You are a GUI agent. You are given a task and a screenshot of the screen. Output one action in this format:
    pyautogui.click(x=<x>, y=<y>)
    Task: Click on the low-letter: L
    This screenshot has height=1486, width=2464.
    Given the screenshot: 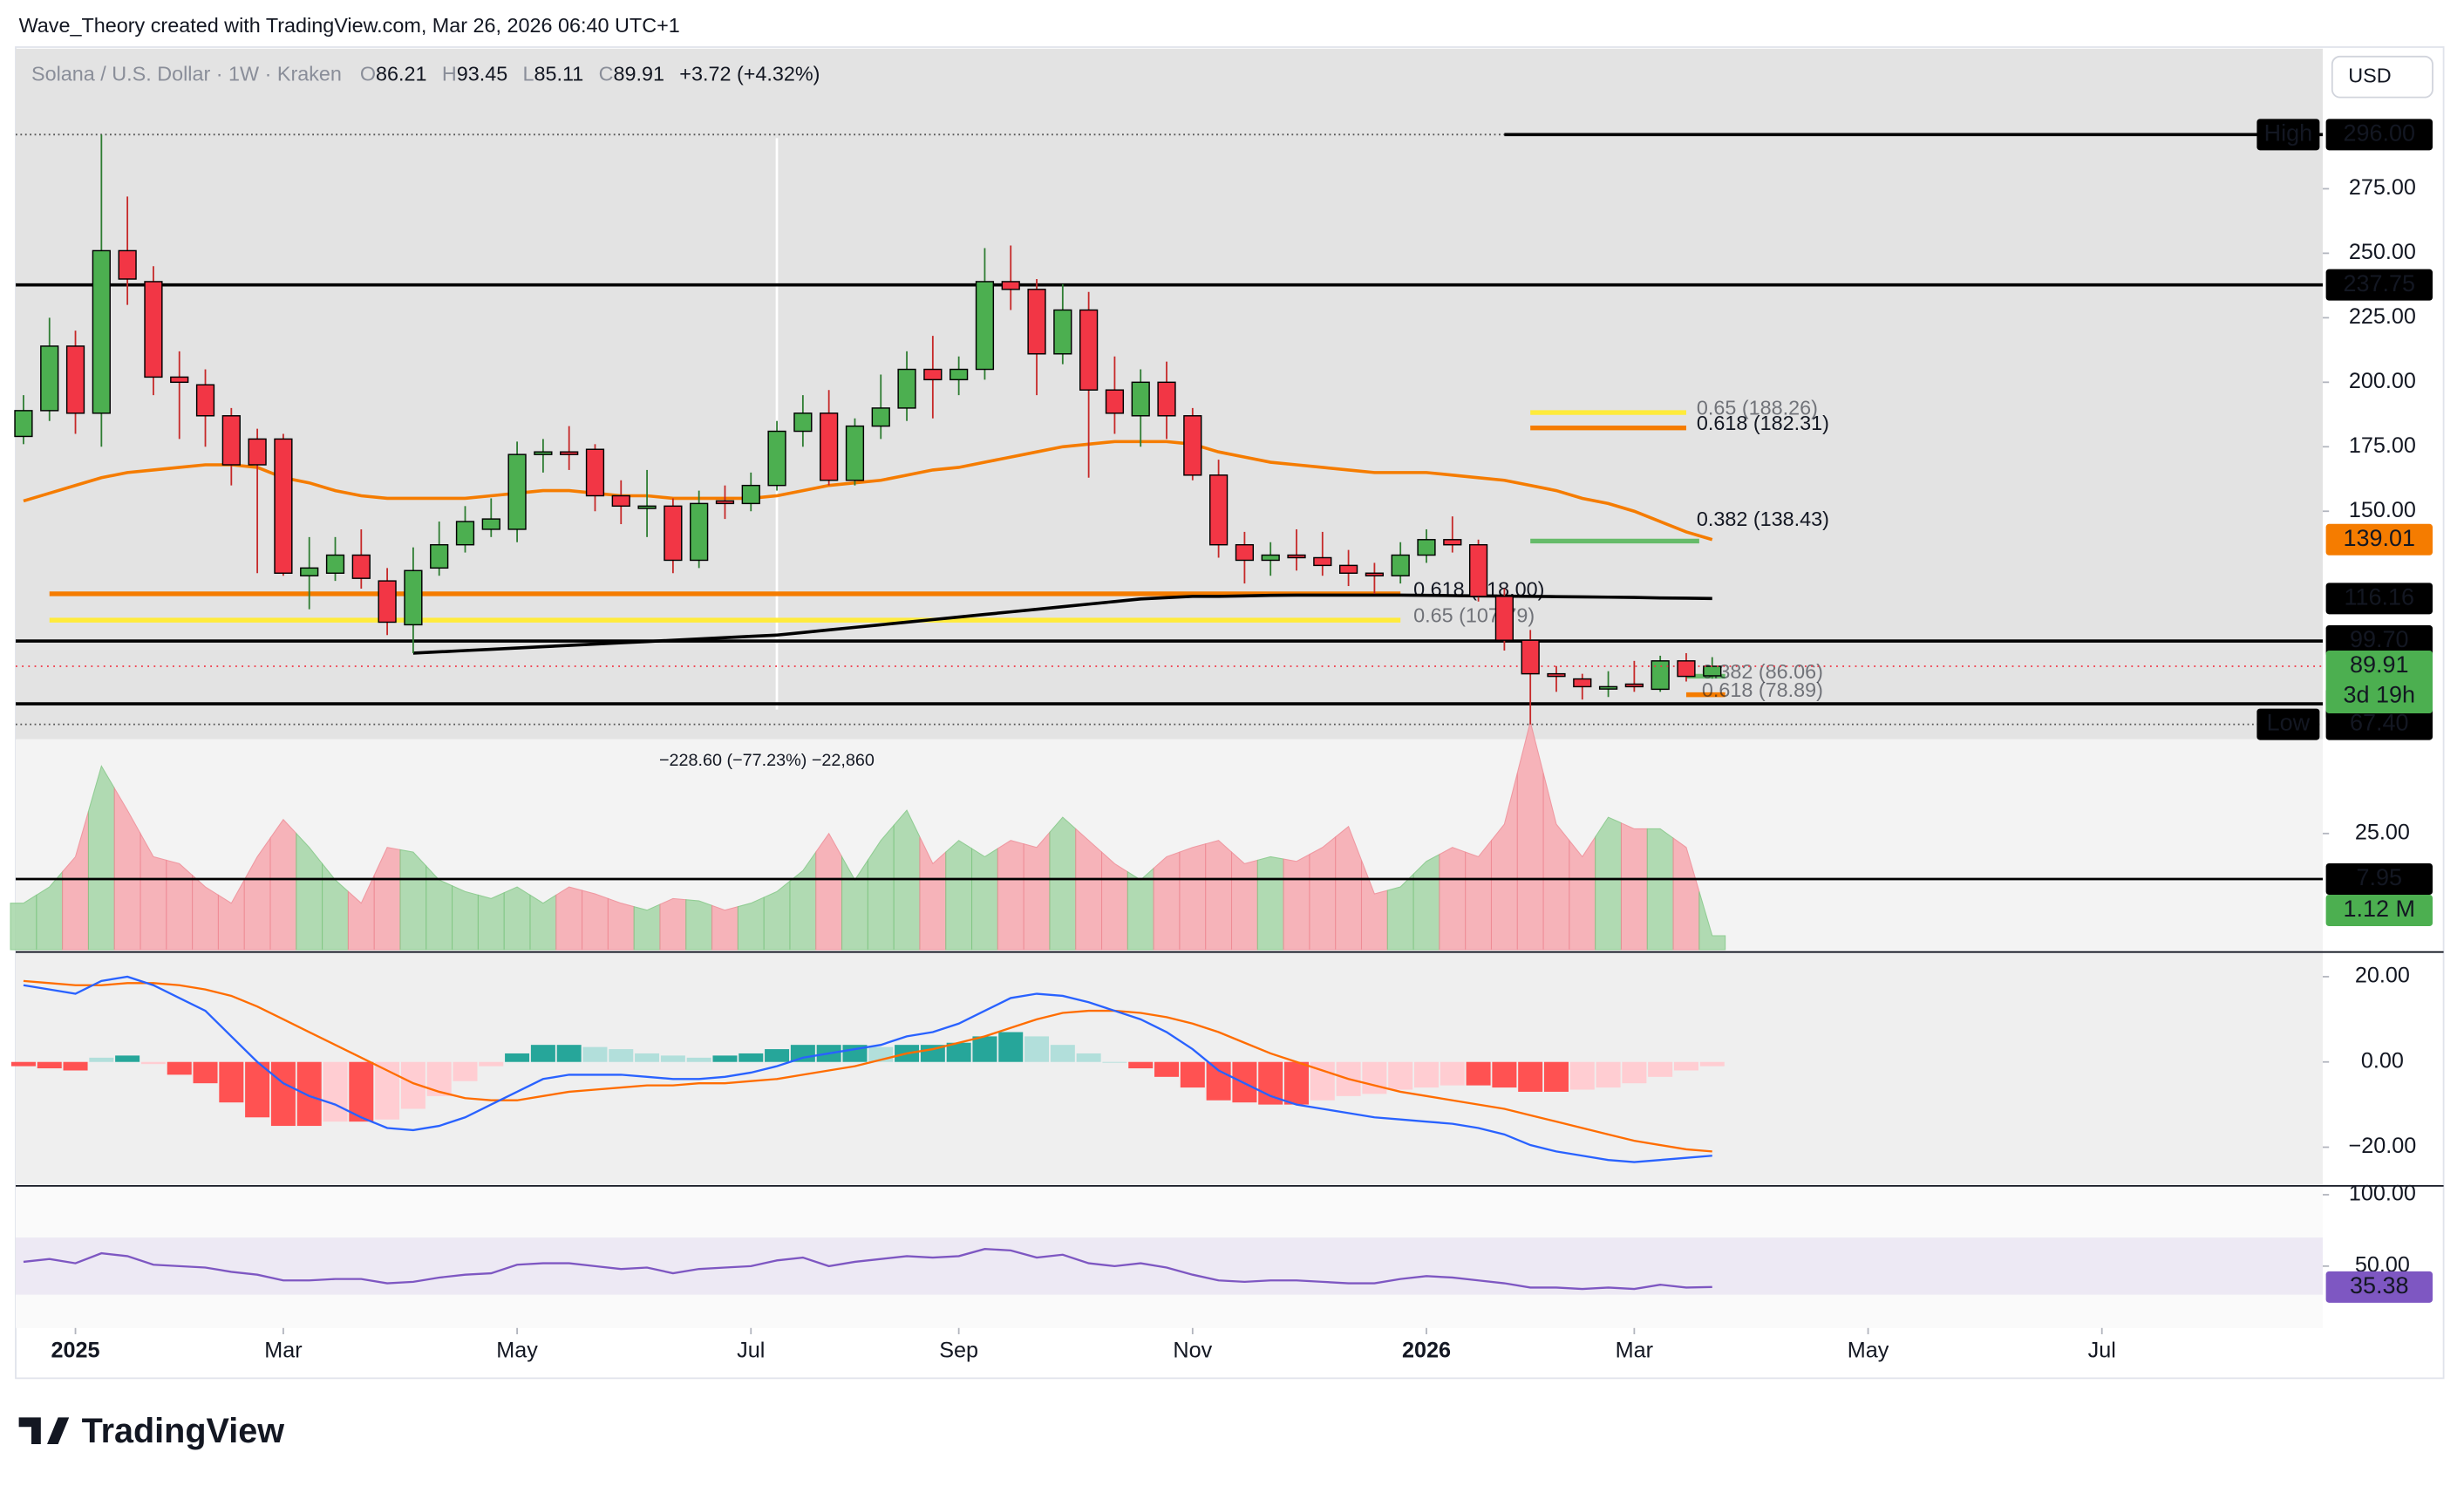 What is the action you would take?
    pyautogui.click(x=528, y=74)
    